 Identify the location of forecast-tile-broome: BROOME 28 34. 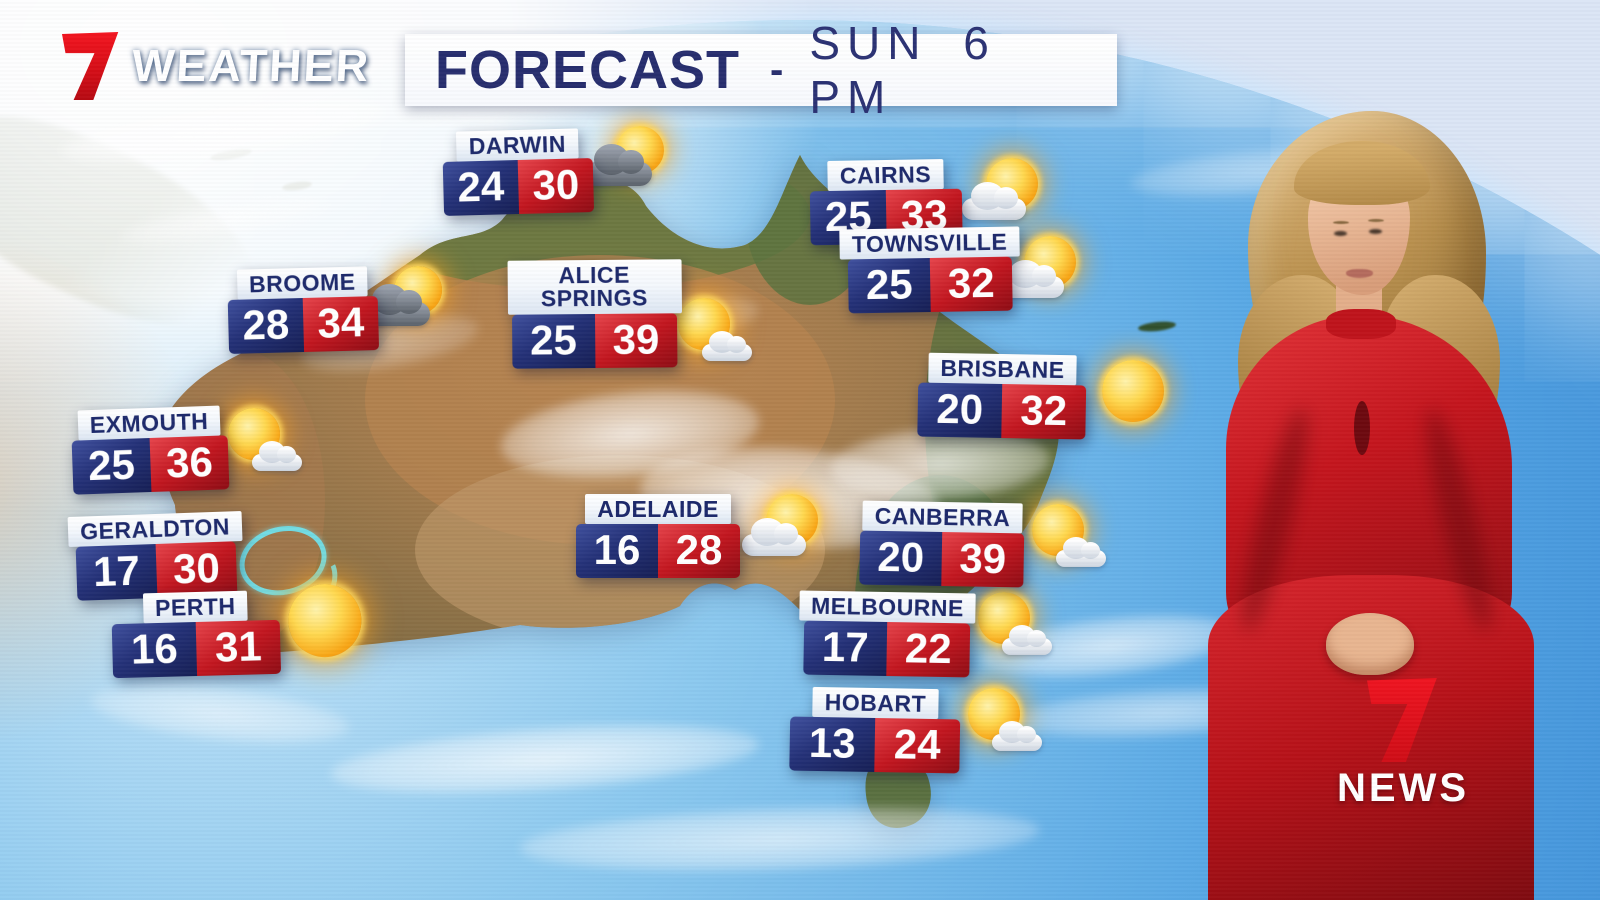
(303, 310).